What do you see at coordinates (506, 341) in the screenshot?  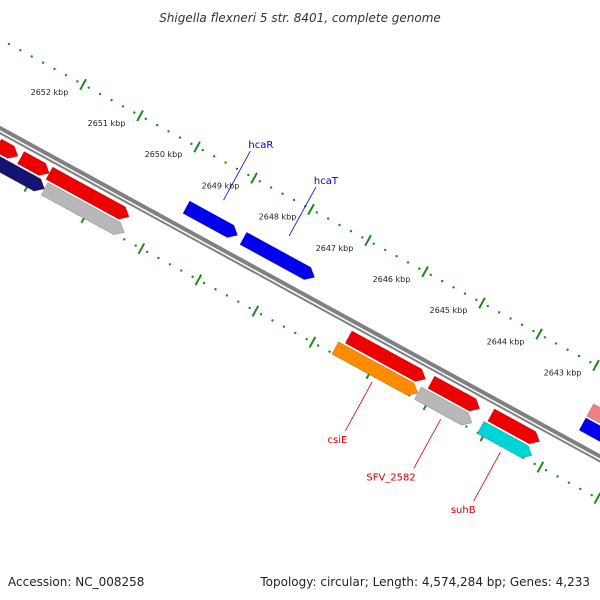 I see `kbp-tick-label: 2644 kbp` at bounding box center [506, 341].